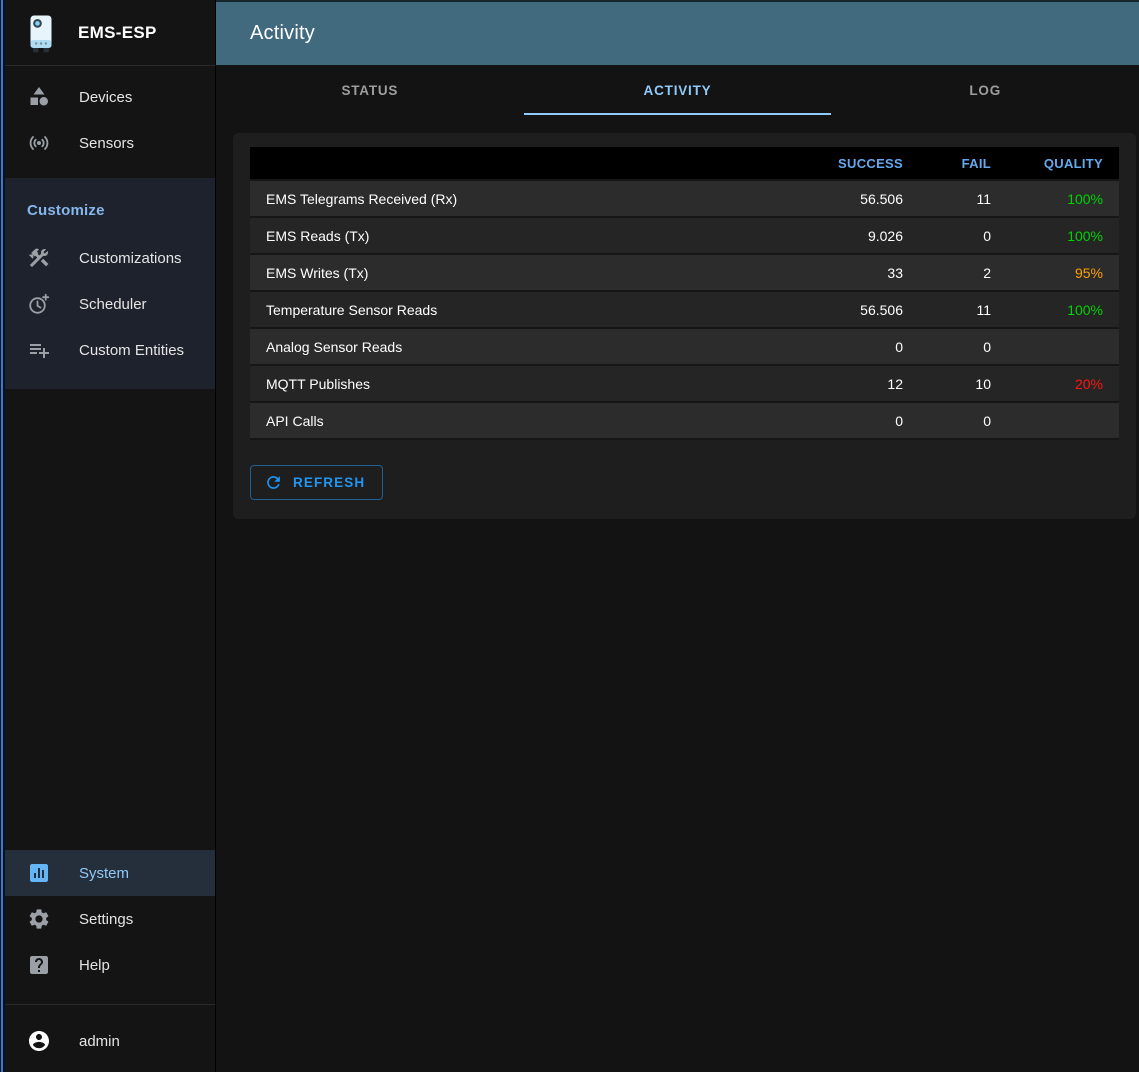 Image resolution: width=1139 pixels, height=1072 pixels. I want to click on sidebar-item-sensors: Sensors, so click(110, 143).